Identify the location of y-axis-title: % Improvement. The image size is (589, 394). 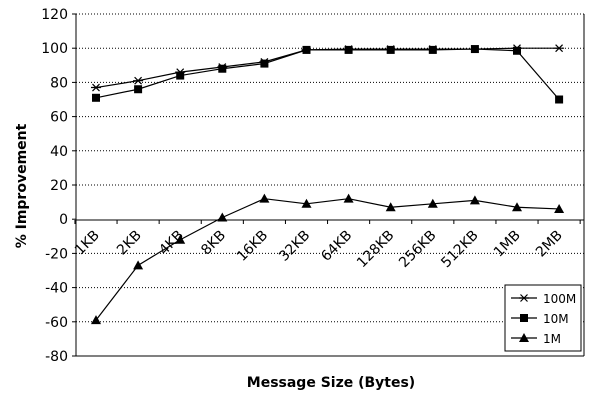
(22, 185).